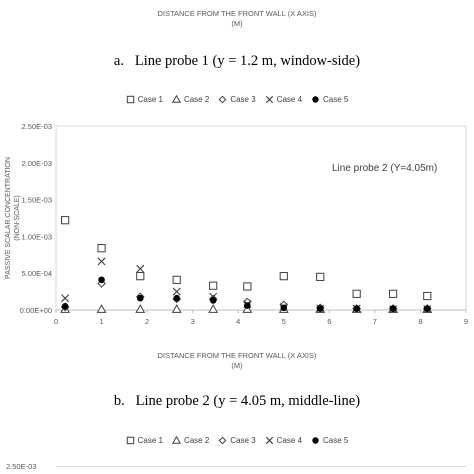 This screenshot has height=474, width=474. Describe the element at coordinates (8, 218) in the screenshot. I see `y-axis-label-line1: PASSIVE SCALAR CONCENTRATION` at that location.